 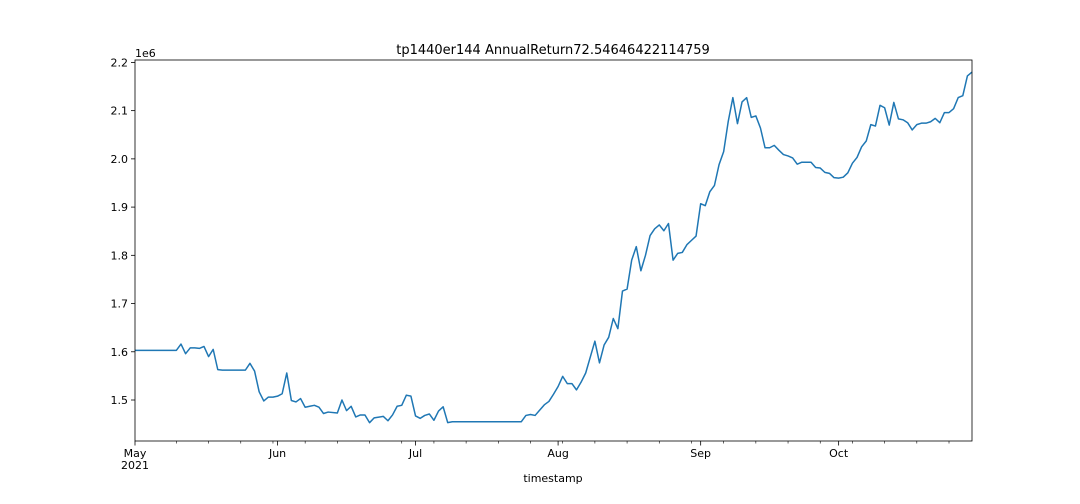 What do you see at coordinates (123, 231) in the screenshot?
I see `y-axis: 1.5 1.6 1.7 1.8 1.9 2.0 2.1 2.2` at bounding box center [123, 231].